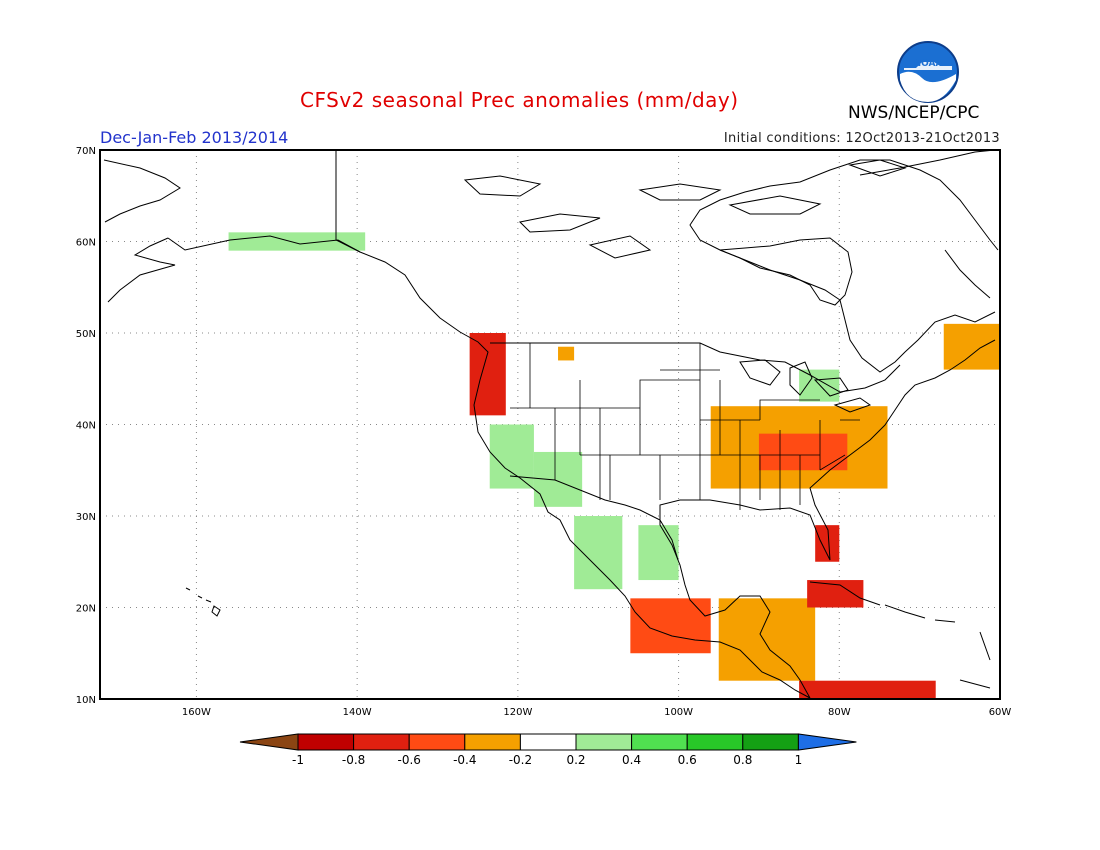 This screenshot has width=1100, height=850. Describe the element at coordinates (348, 201) in the screenshot. I see `alaska-border` at that location.